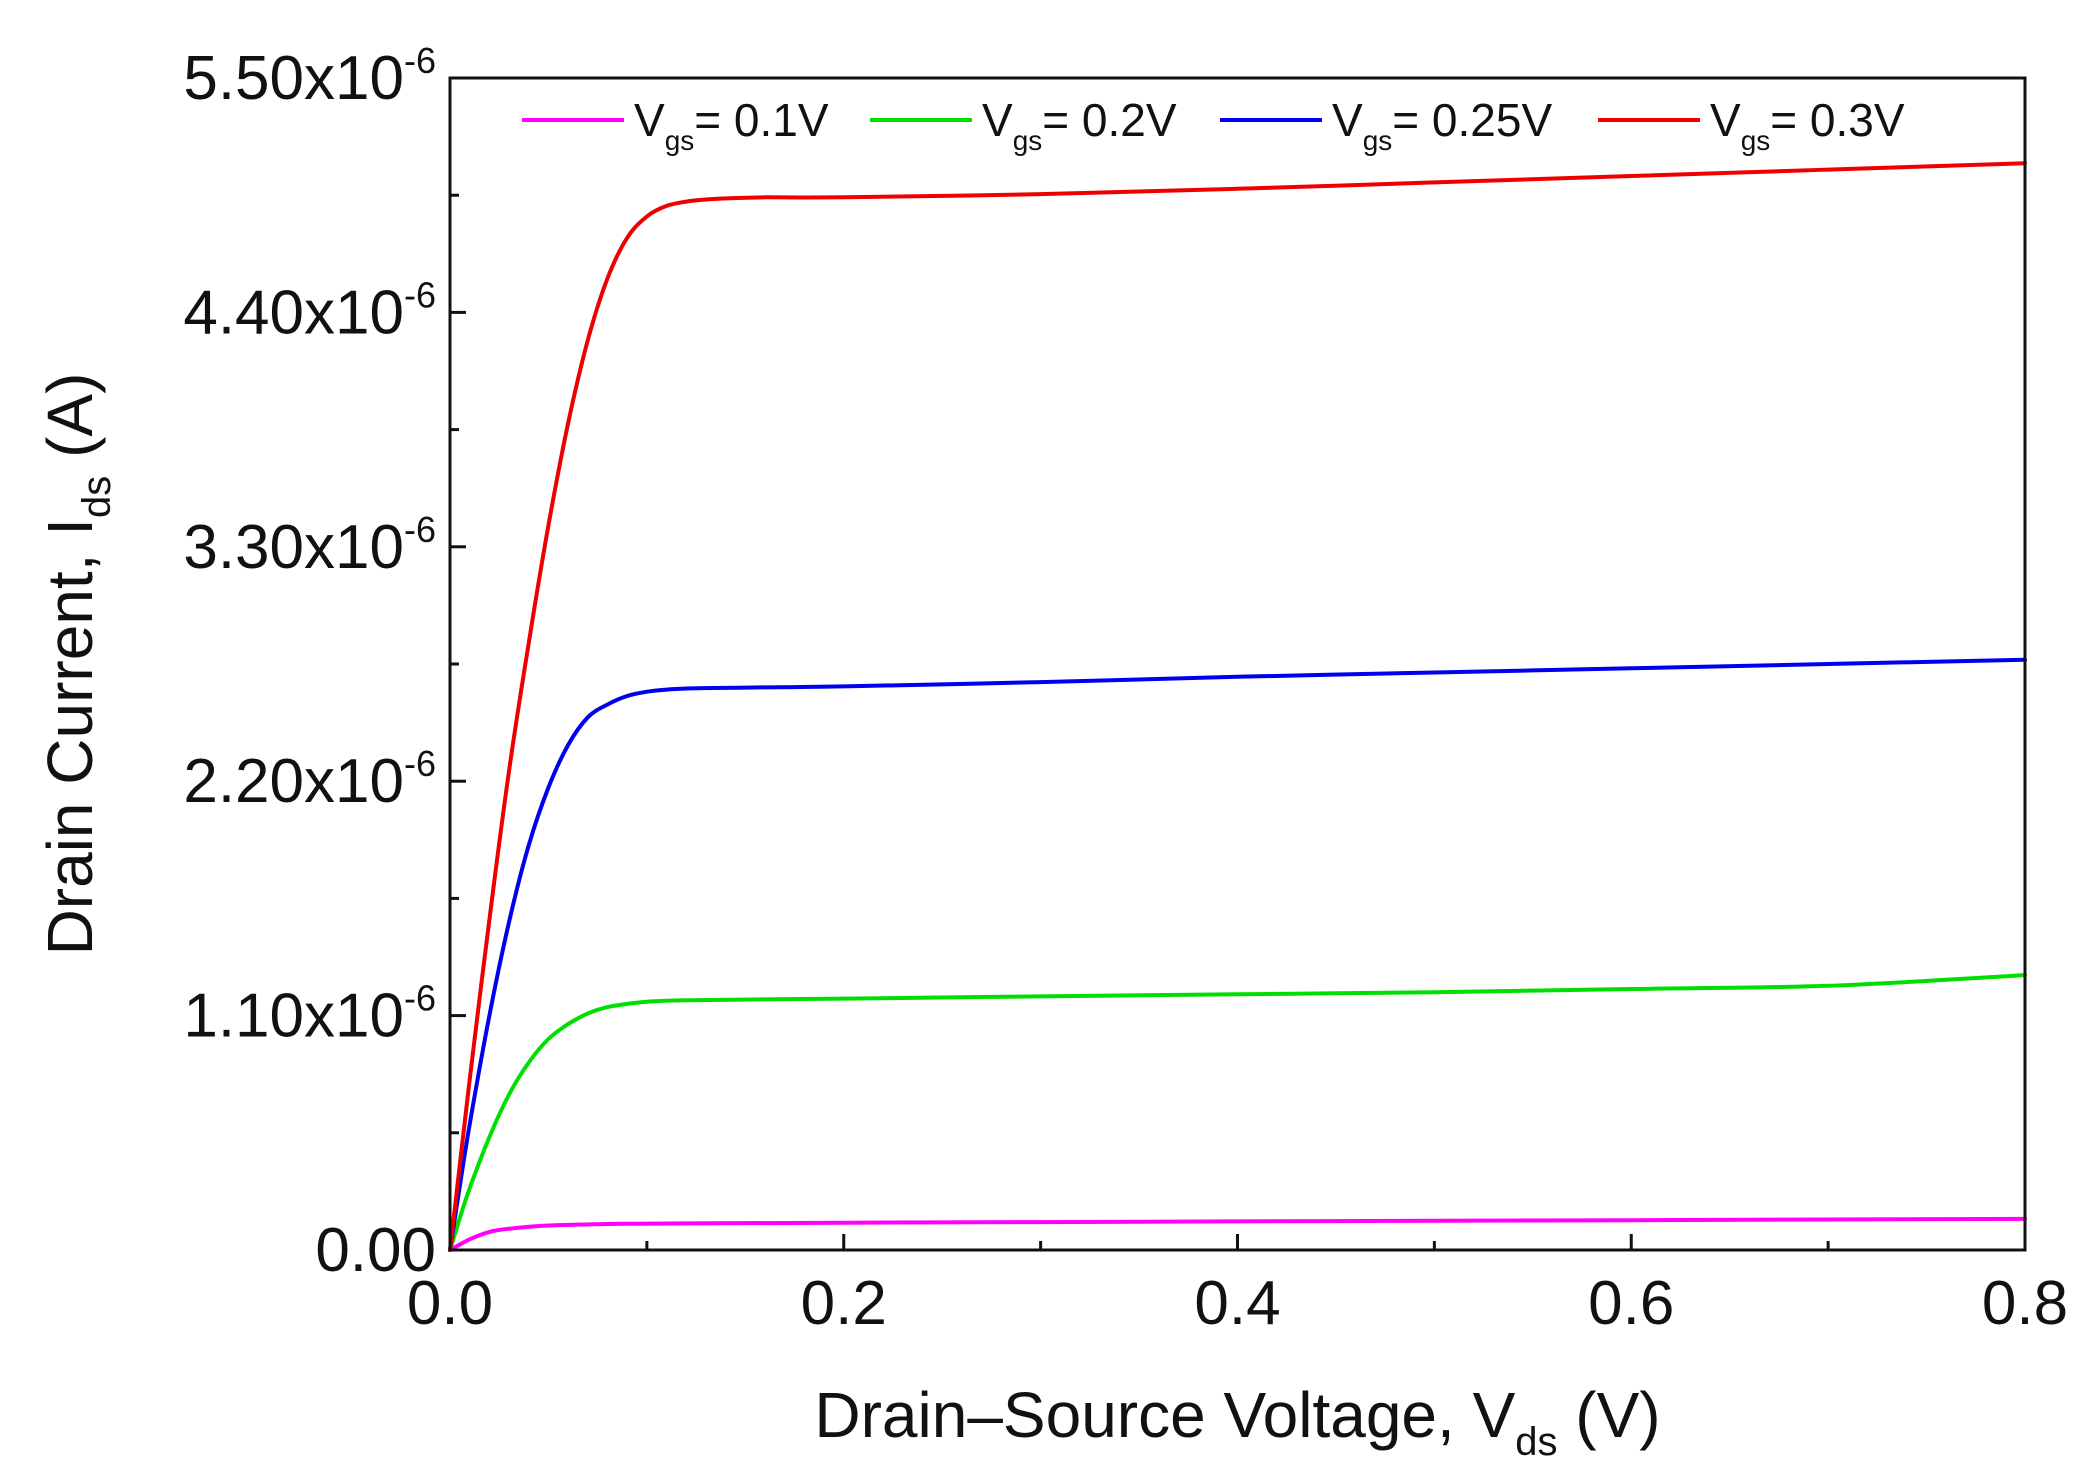  Describe the element at coordinates (70, 736) in the screenshot. I see `y-axis-title-main: Drain Current, I` at that location.